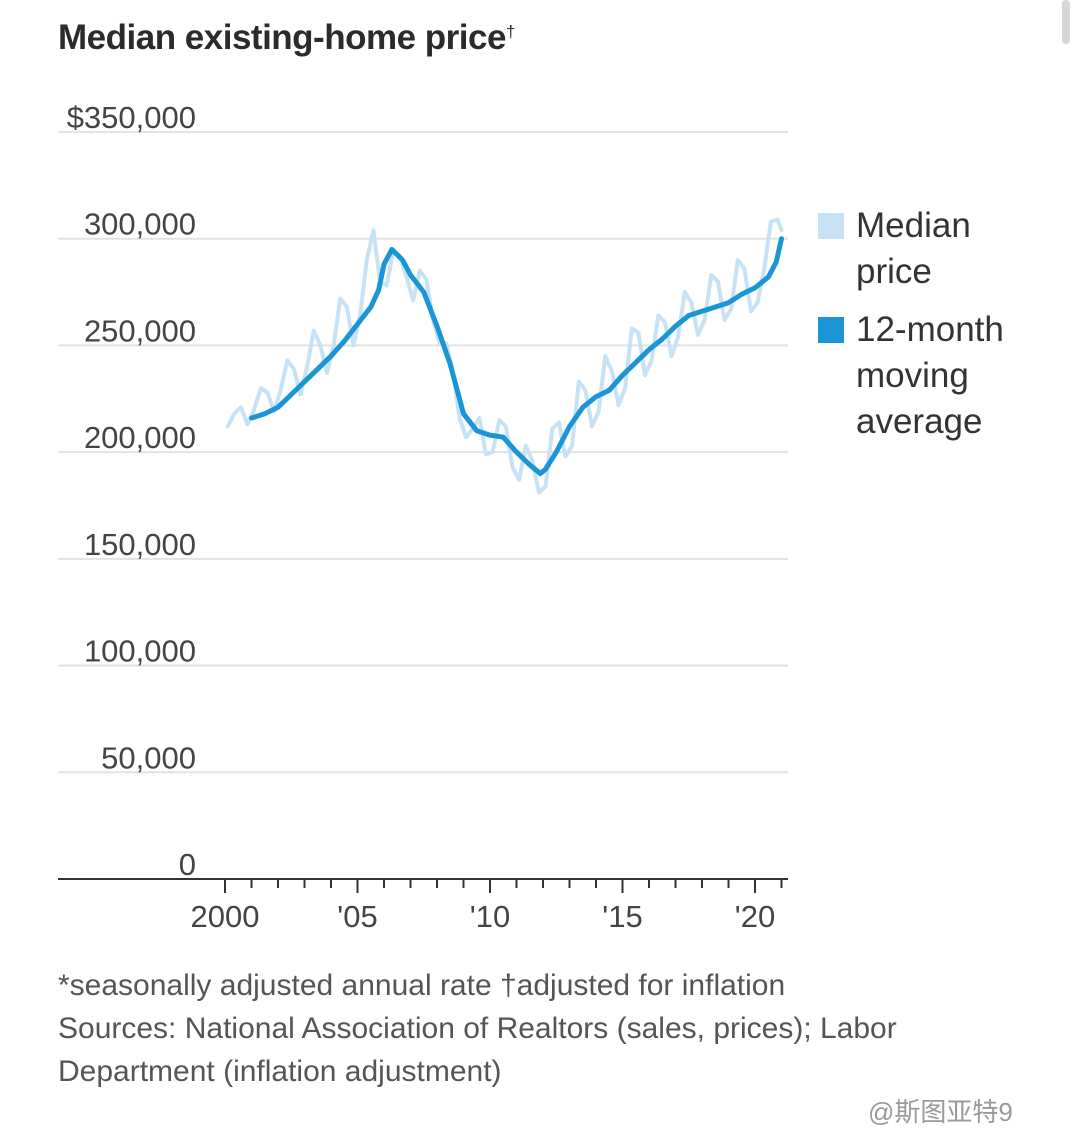 The width and height of the screenshot is (1080, 1134). What do you see at coordinates (913, 248) in the screenshot?
I see `legend-label-median-price: Median price` at bounding box center [913, 248].